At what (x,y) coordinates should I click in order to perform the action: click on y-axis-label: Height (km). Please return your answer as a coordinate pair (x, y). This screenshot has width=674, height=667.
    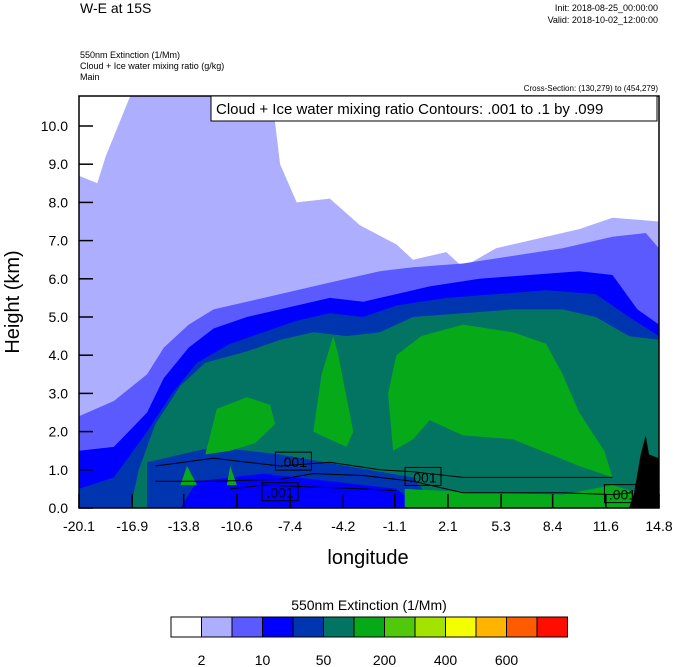
    Looking at the image, I should click on (13, 301).